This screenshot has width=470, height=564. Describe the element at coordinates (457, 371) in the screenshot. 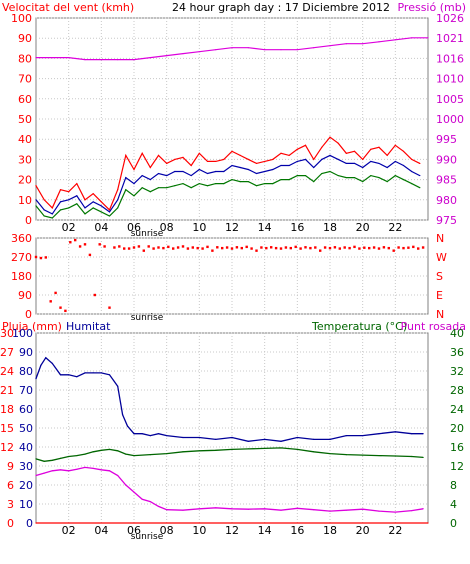

I see `temperature-tick-label: 32` at that location.